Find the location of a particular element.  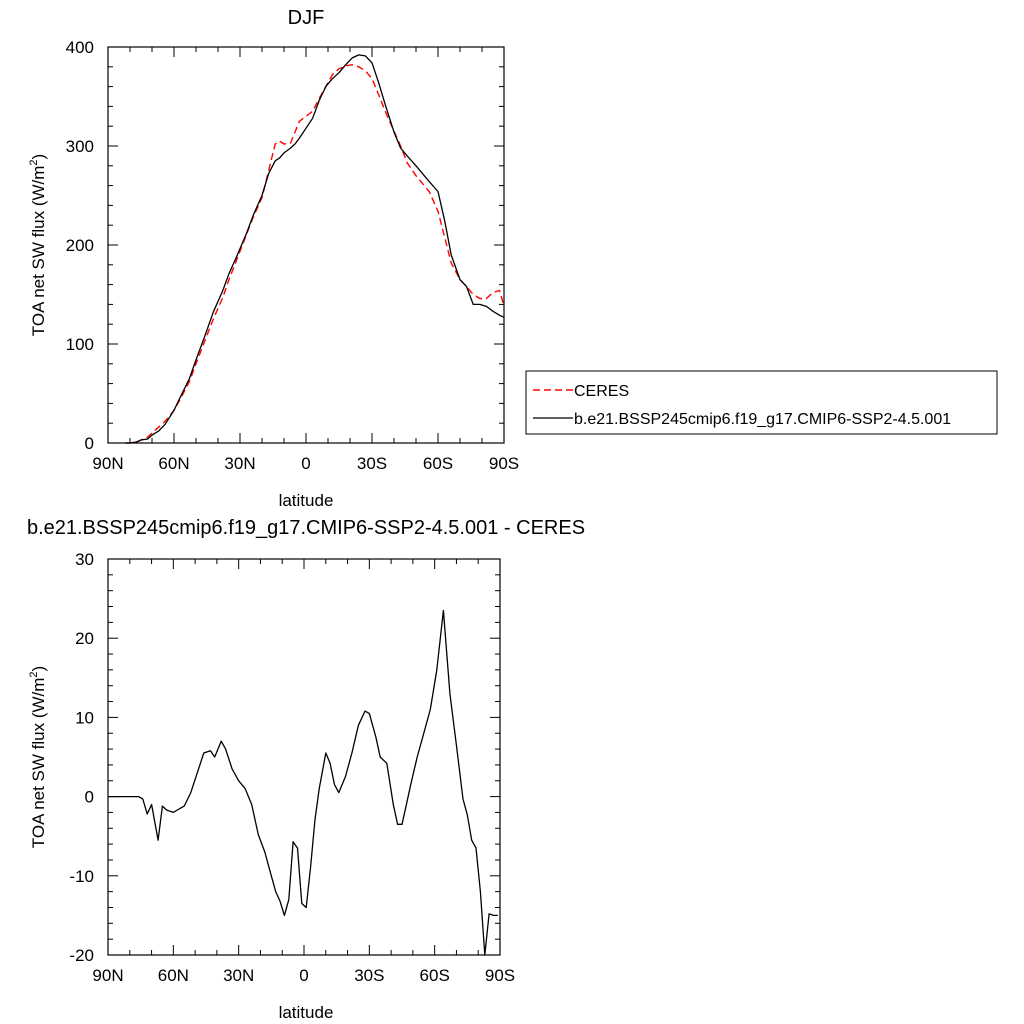

bottom-x-axis-label: latitude is located at coordinates (306, 1012).